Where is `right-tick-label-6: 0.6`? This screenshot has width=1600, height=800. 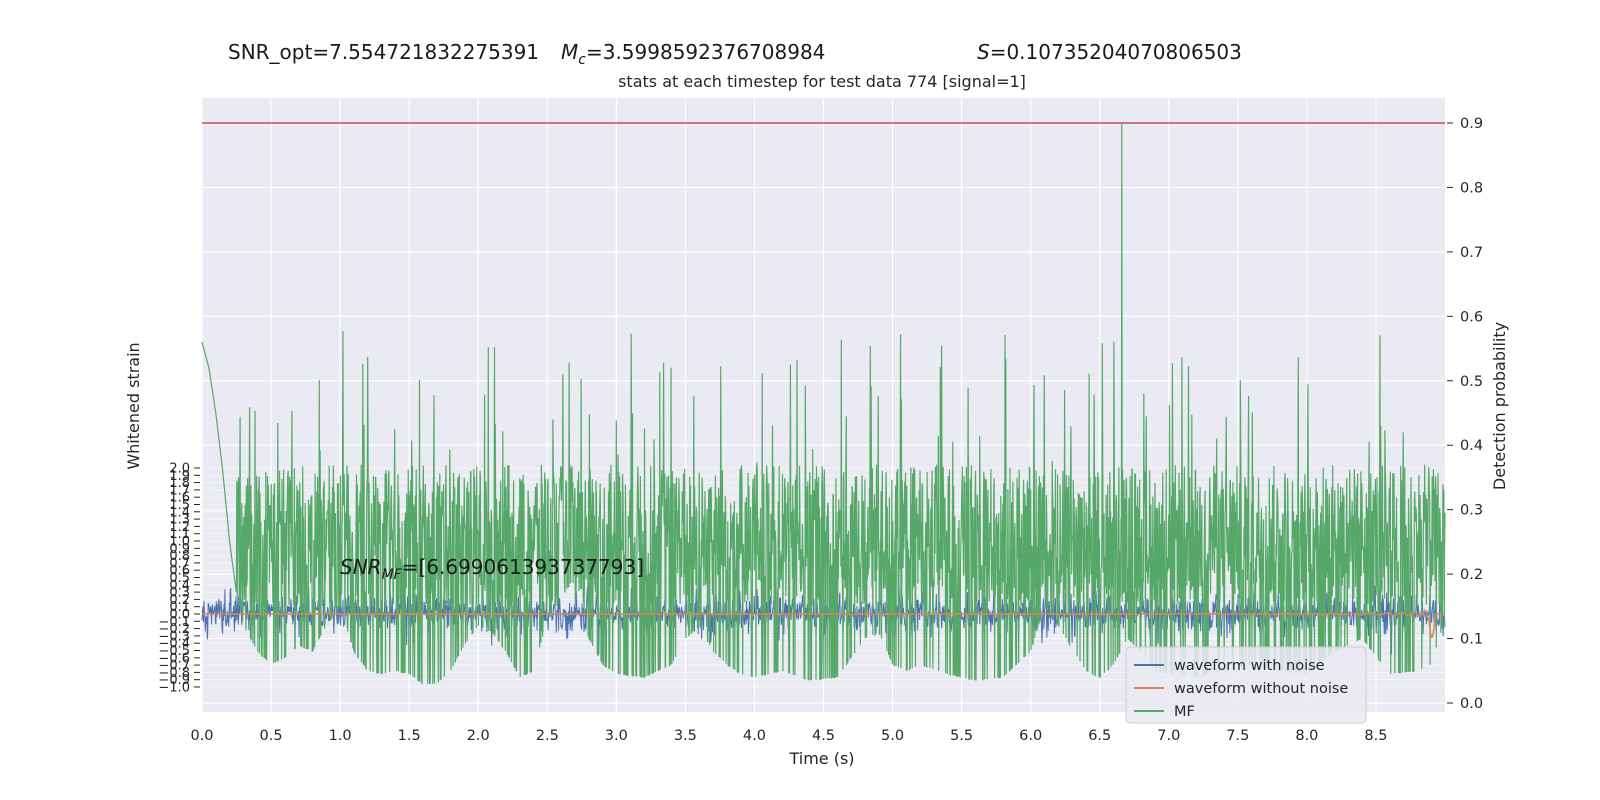 right-tick-label-6: 0.6 is located at coordinates (1471, 317).